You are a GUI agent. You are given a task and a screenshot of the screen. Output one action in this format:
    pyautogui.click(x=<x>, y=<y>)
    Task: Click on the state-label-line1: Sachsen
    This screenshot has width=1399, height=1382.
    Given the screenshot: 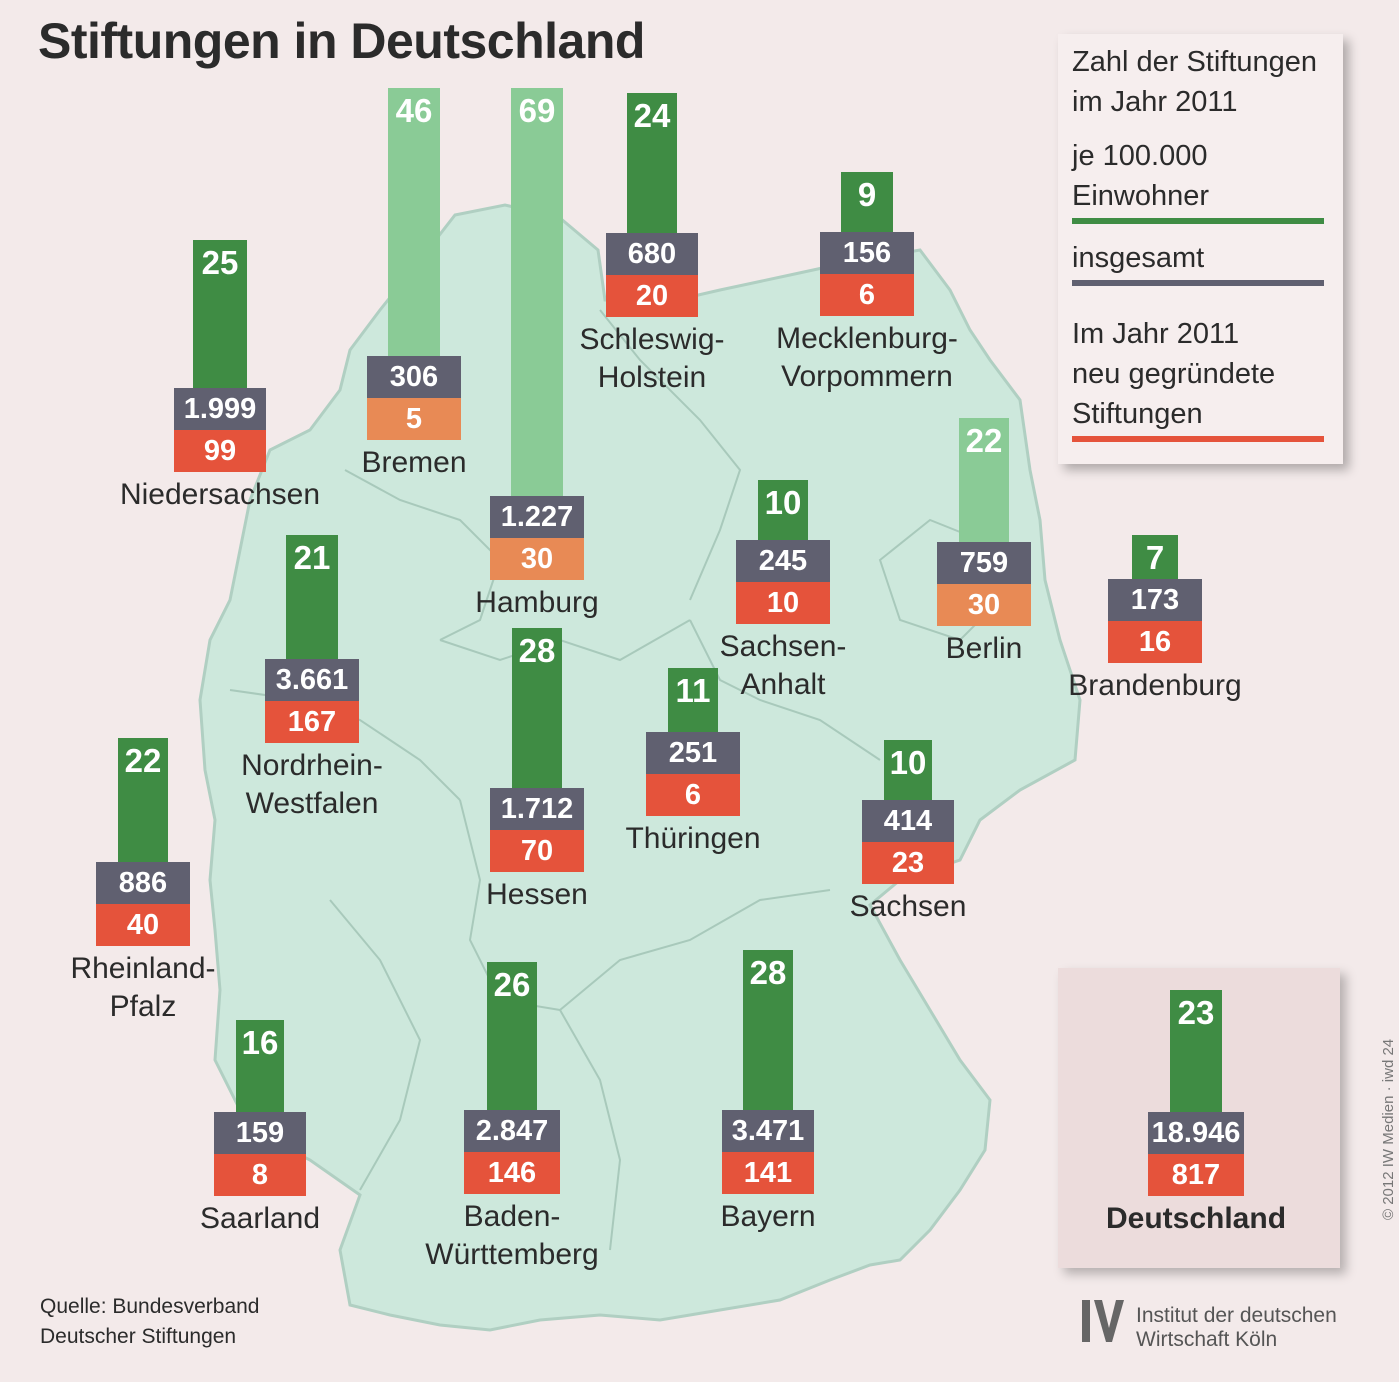 What is the action you would take?
    pyautogui.click(x=908, y=906)
    